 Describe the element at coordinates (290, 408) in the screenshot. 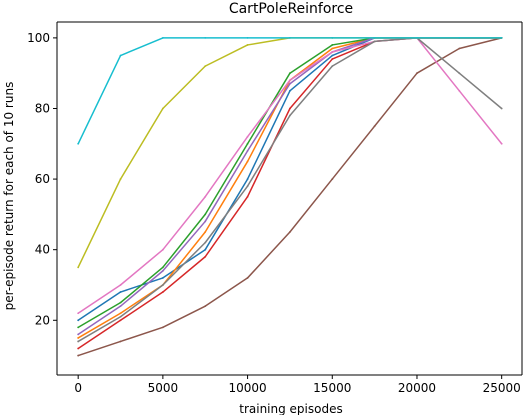

I see `x-axis-label: training episodes` at that location.